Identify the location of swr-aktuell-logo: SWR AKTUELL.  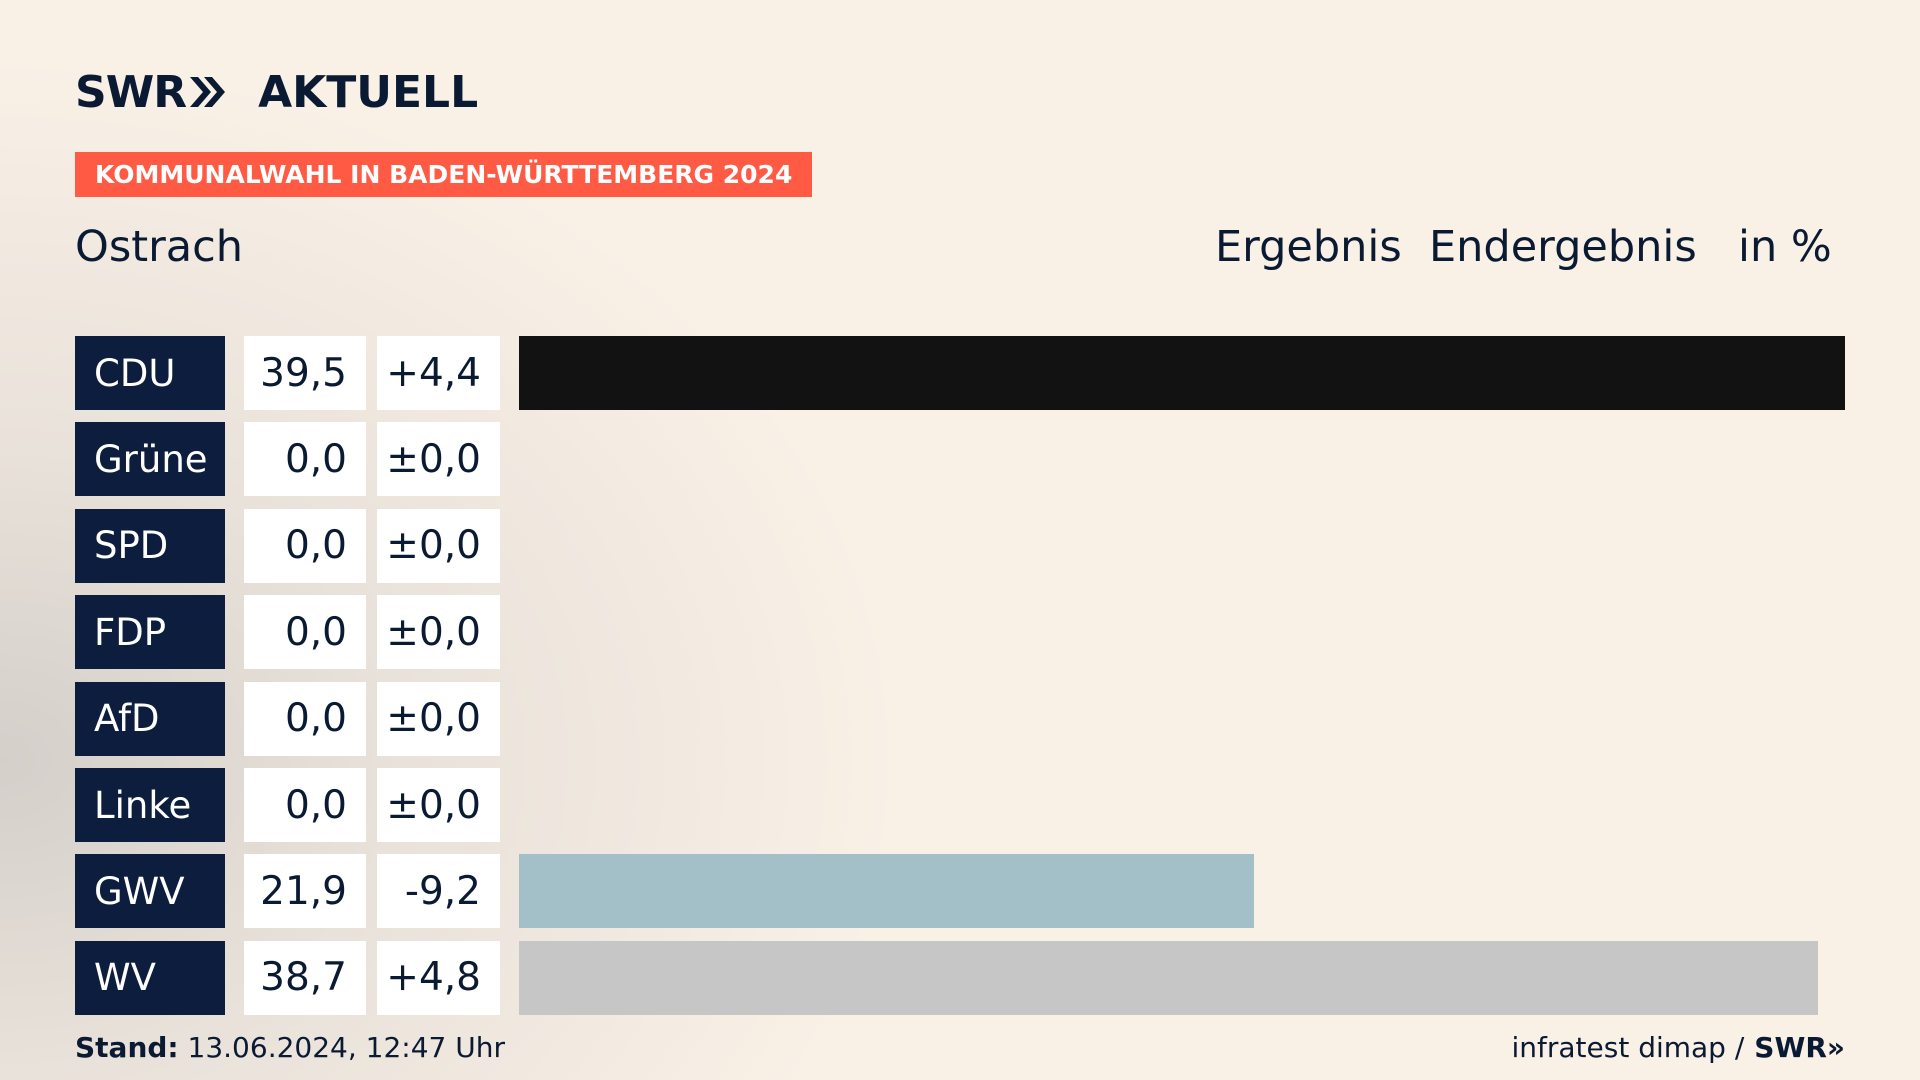
(277, 92).